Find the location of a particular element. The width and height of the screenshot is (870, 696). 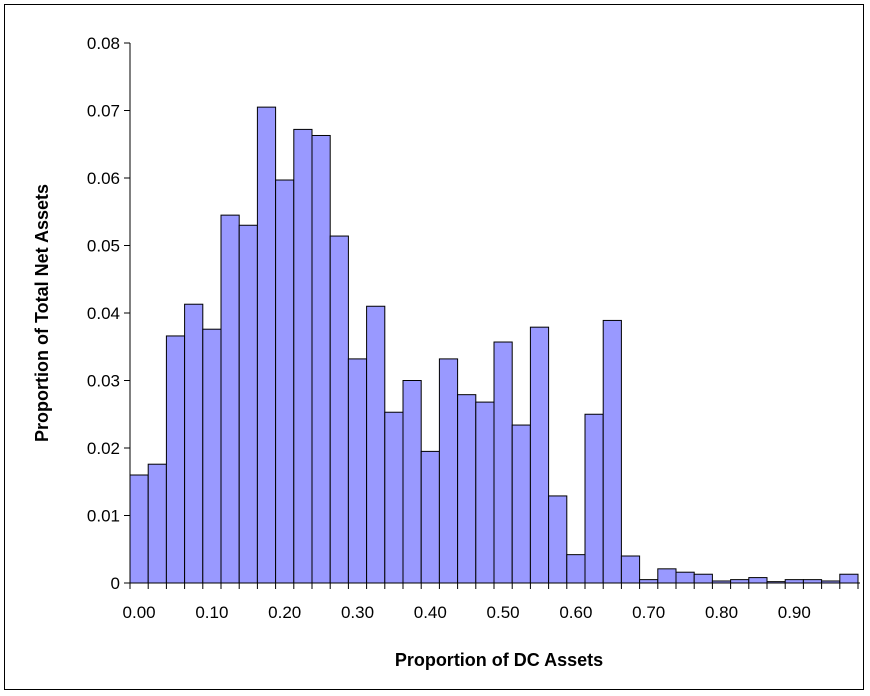

y-tick-label: 0.02 is located at coordinates (103, 448).